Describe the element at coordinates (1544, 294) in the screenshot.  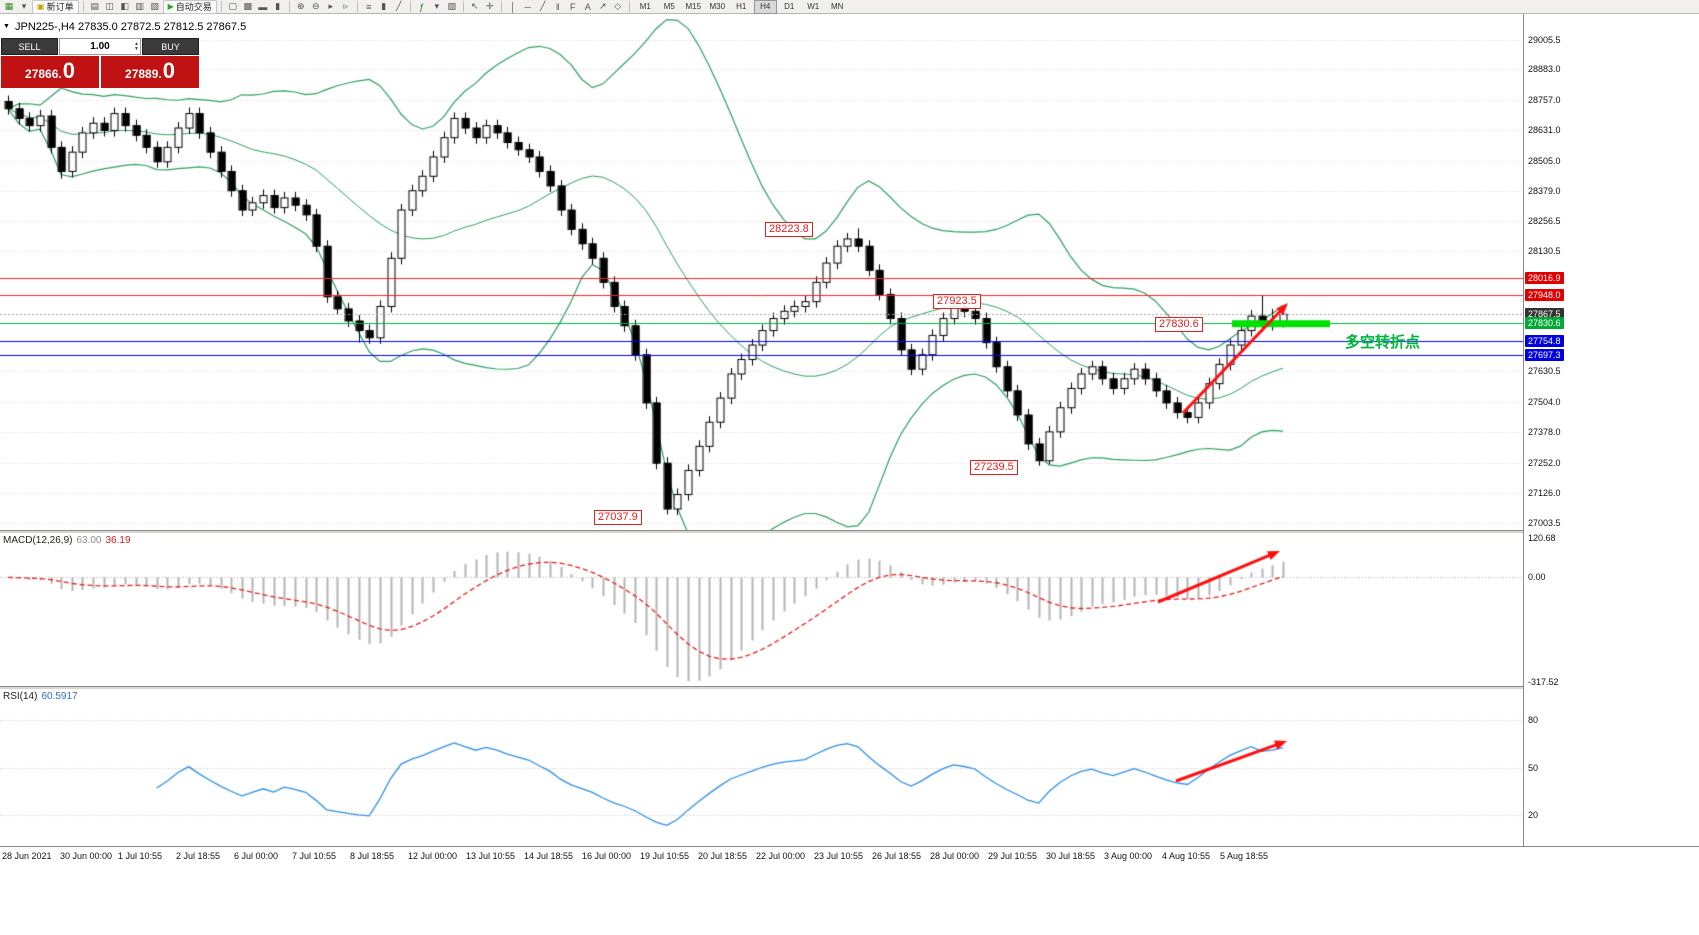
I see `price-tag: 27948.0` at that location.